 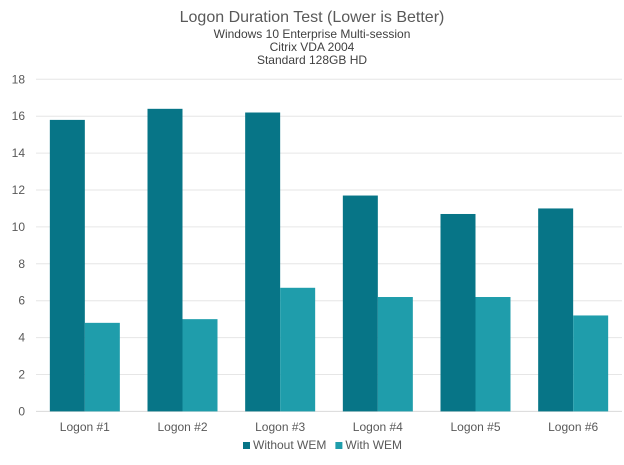 I want to click on x-tick-label: Logon #5, so click(x=475, y=427).